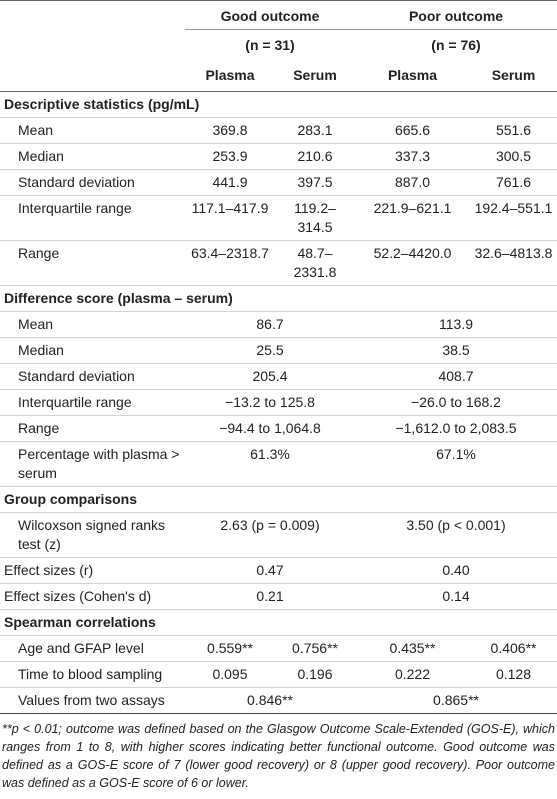 The width and height of the screenshot is (557, 799). I want to click on cell: −1,612.0 to 2,083.5, so click(456, 428).